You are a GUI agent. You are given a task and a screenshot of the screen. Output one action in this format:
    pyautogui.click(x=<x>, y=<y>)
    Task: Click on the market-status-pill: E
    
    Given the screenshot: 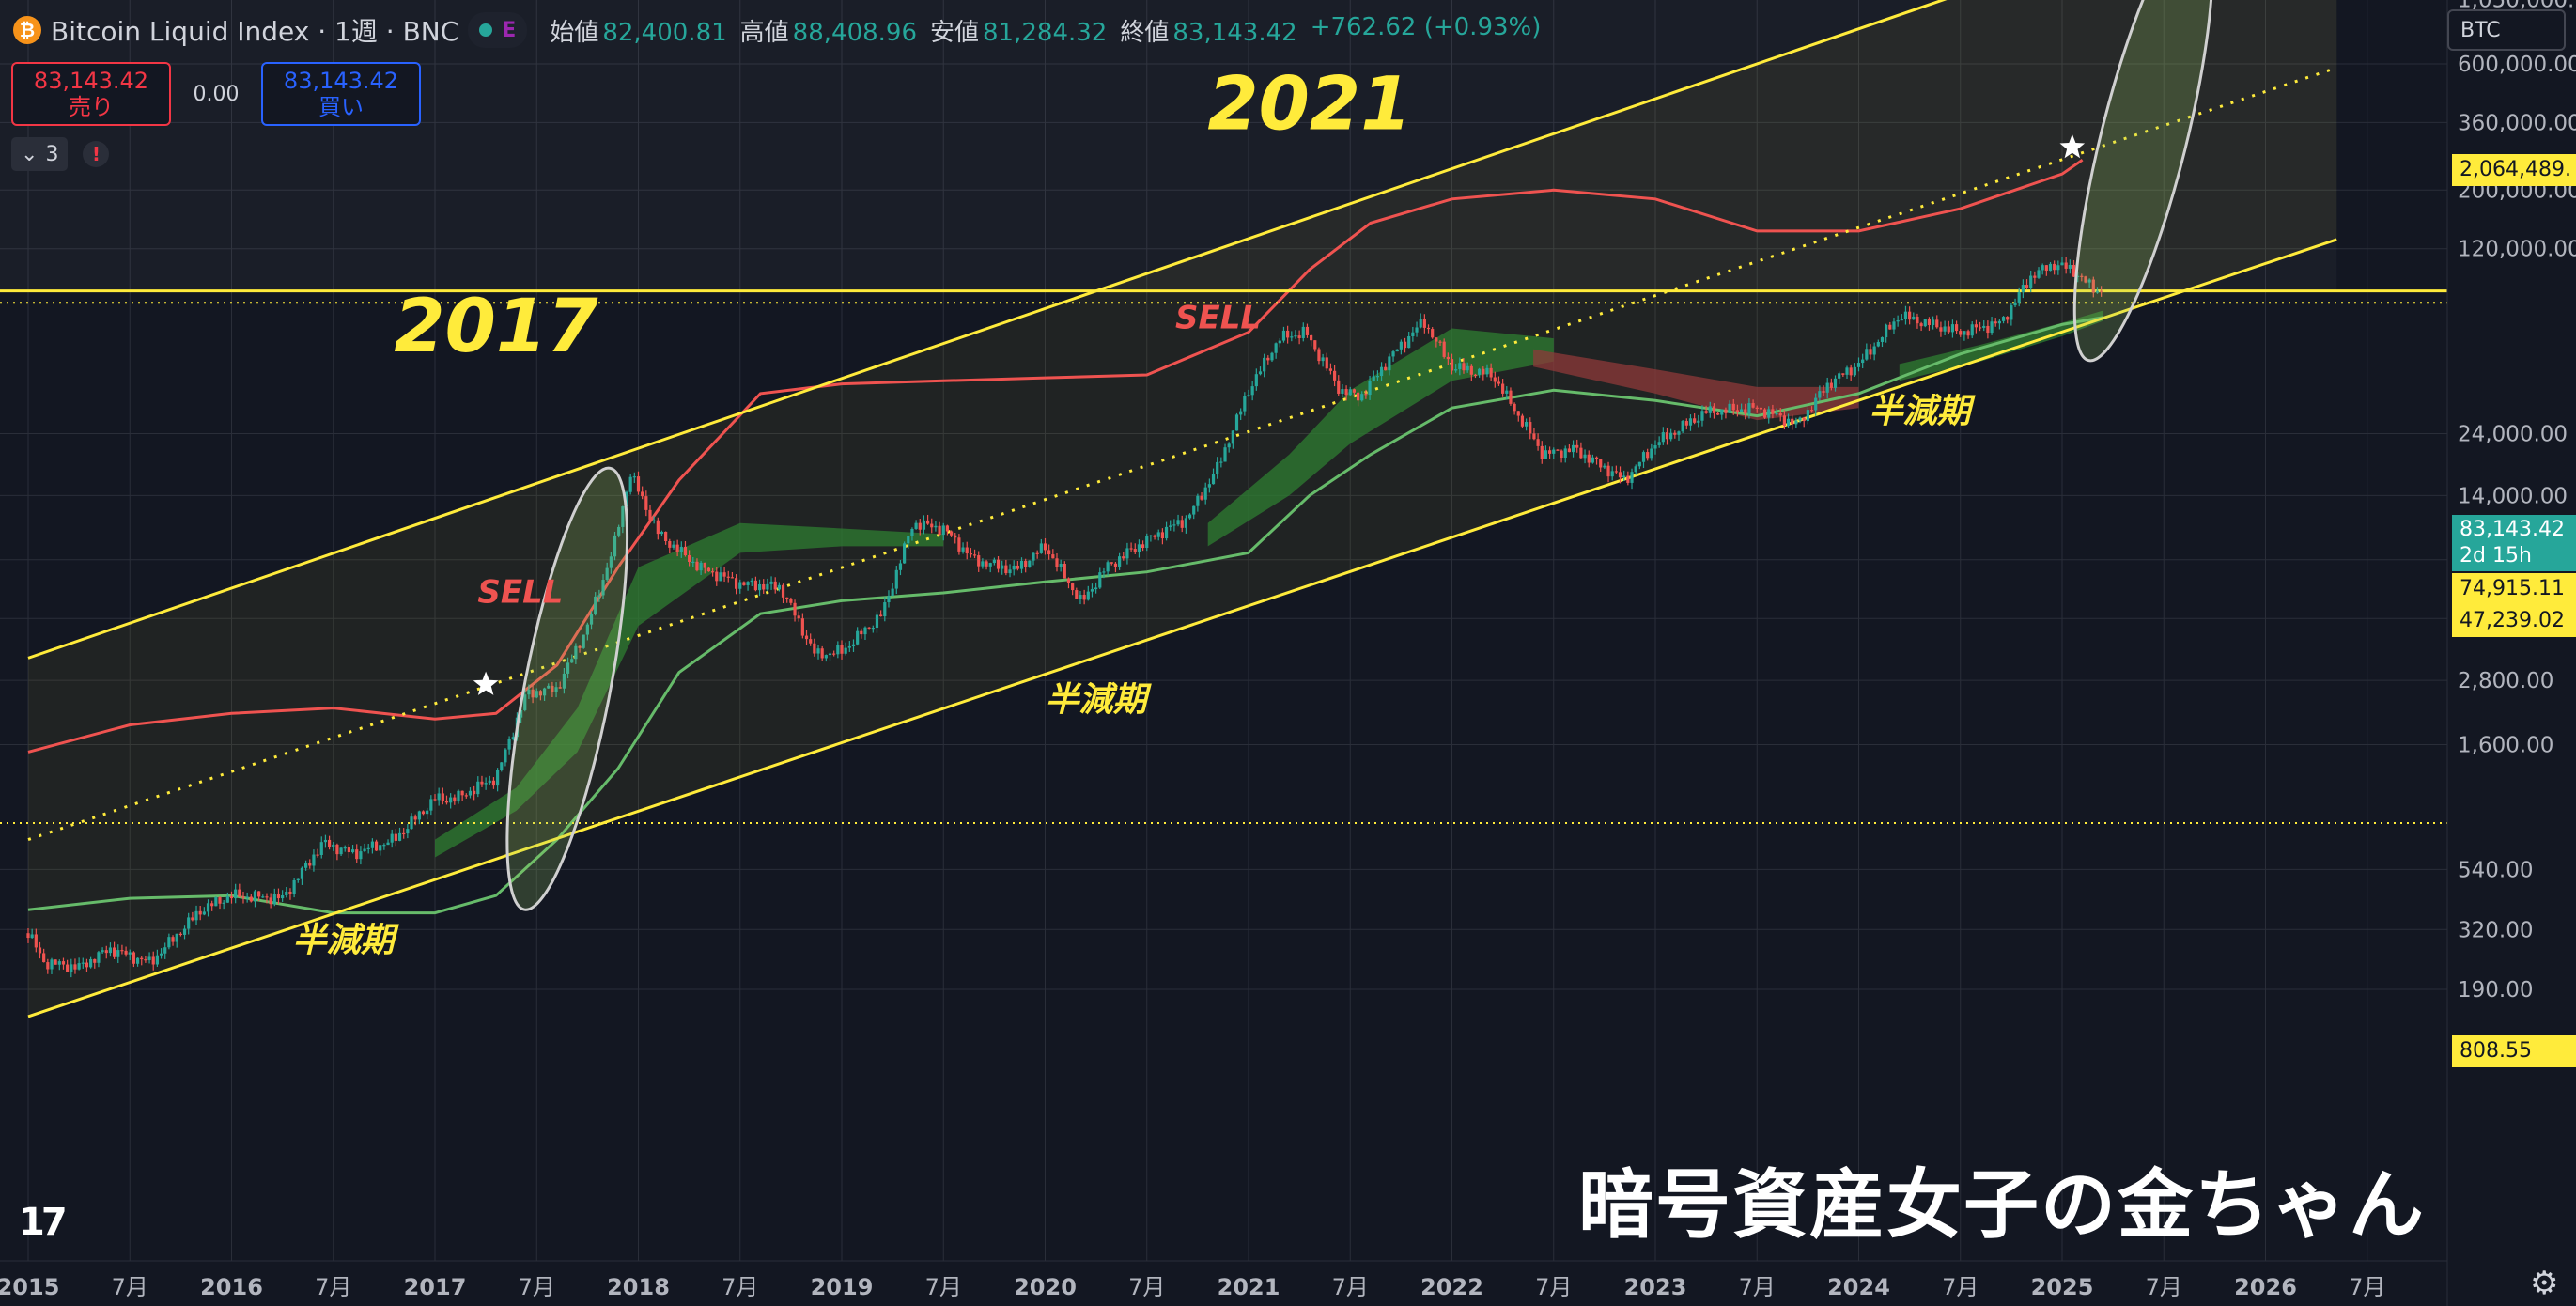 What is the action you would take?
    pyautogui.click(x=498, y=30)
    